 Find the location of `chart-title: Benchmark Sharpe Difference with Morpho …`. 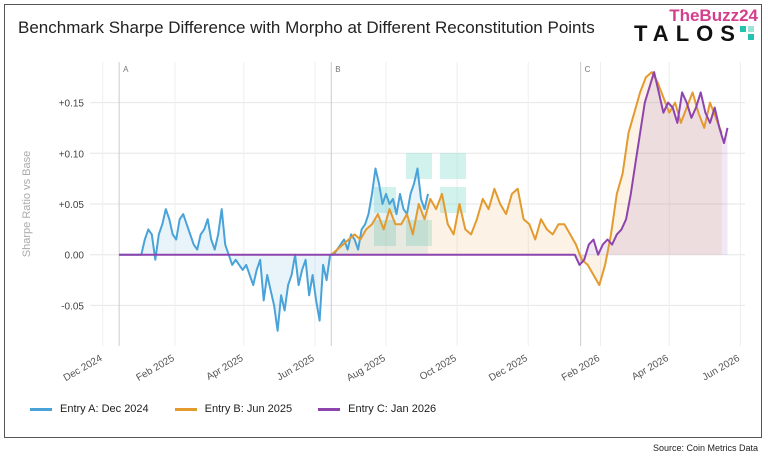

chart-title: Benchmark Sharpe Difference with Morpho … is located at coordinates (306, 27).